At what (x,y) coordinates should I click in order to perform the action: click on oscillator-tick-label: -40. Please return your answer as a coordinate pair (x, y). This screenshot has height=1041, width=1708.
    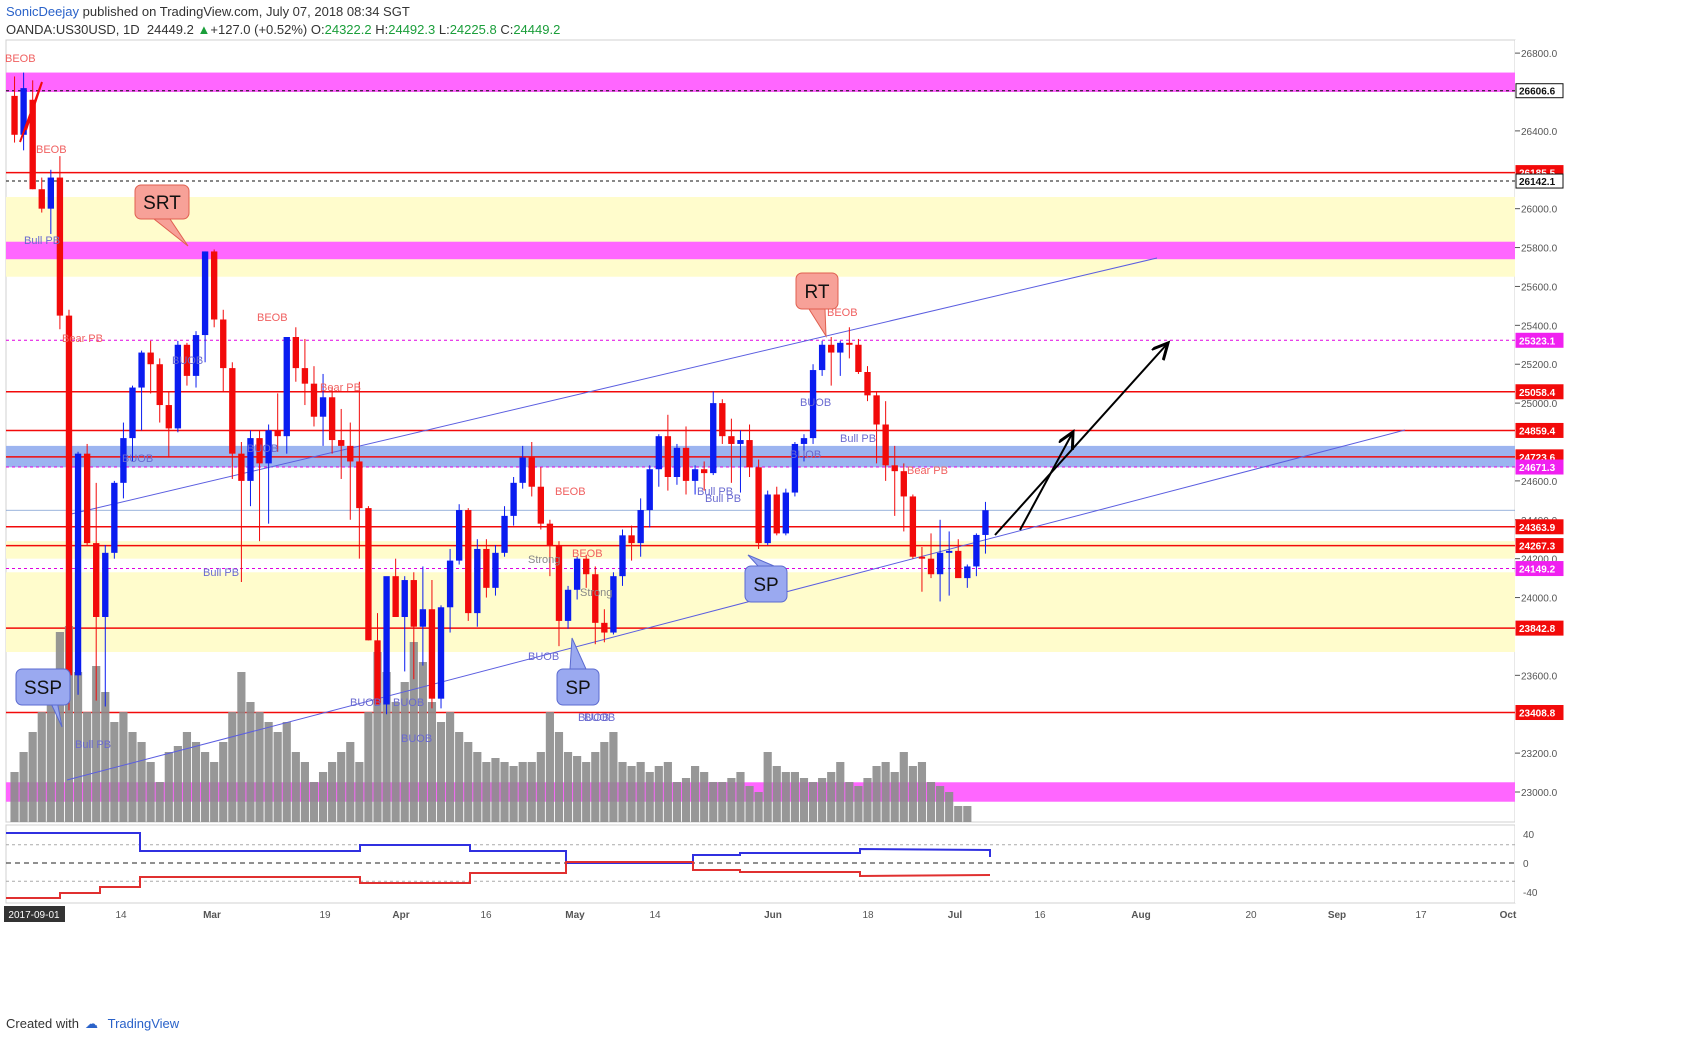
    Looking at the image, I should click on (1530, 893).